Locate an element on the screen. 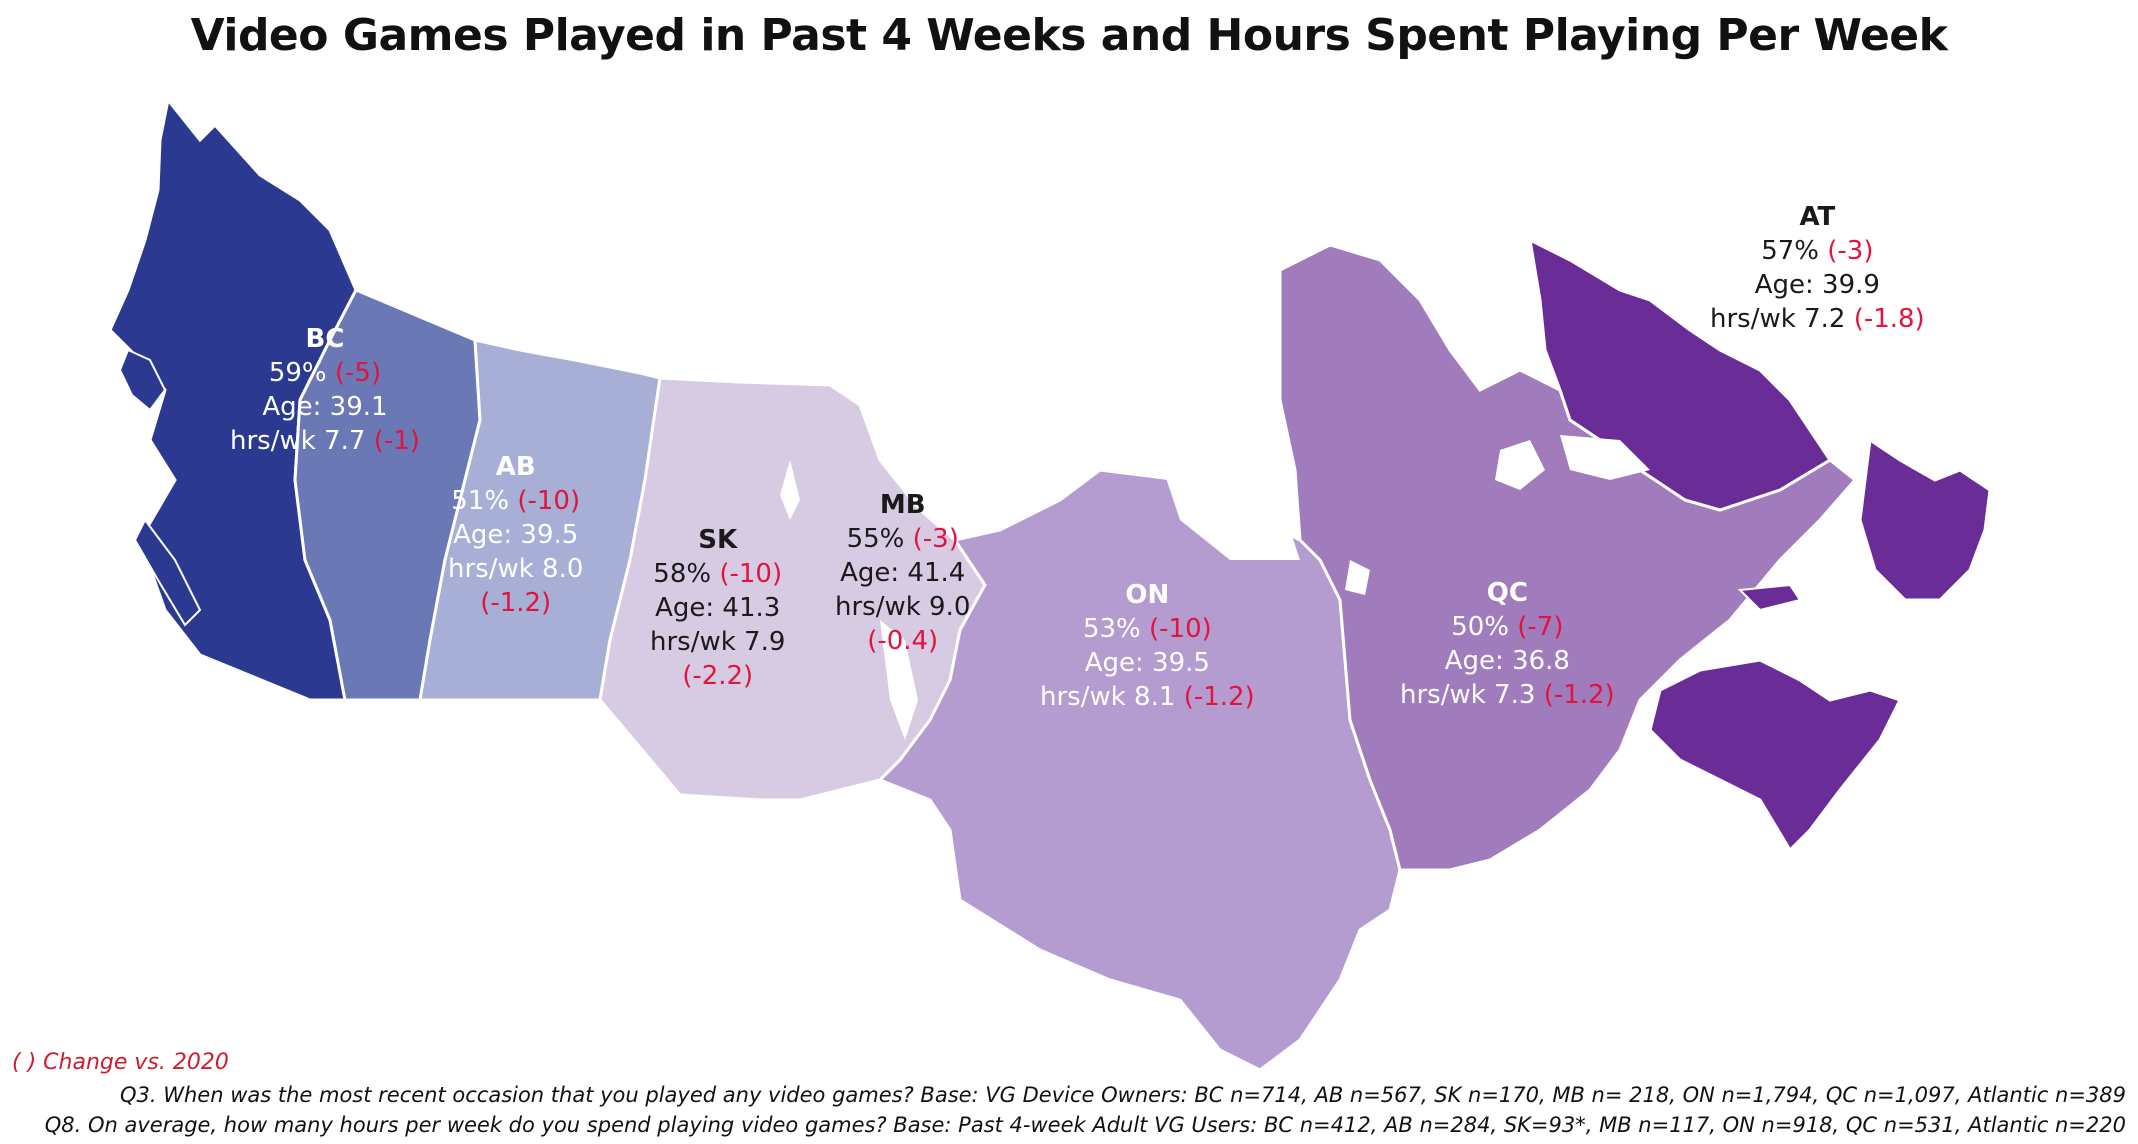 The height and width of the screenshot is (1144, 2138). region-at-pei is located at coordinates (1769, 597).